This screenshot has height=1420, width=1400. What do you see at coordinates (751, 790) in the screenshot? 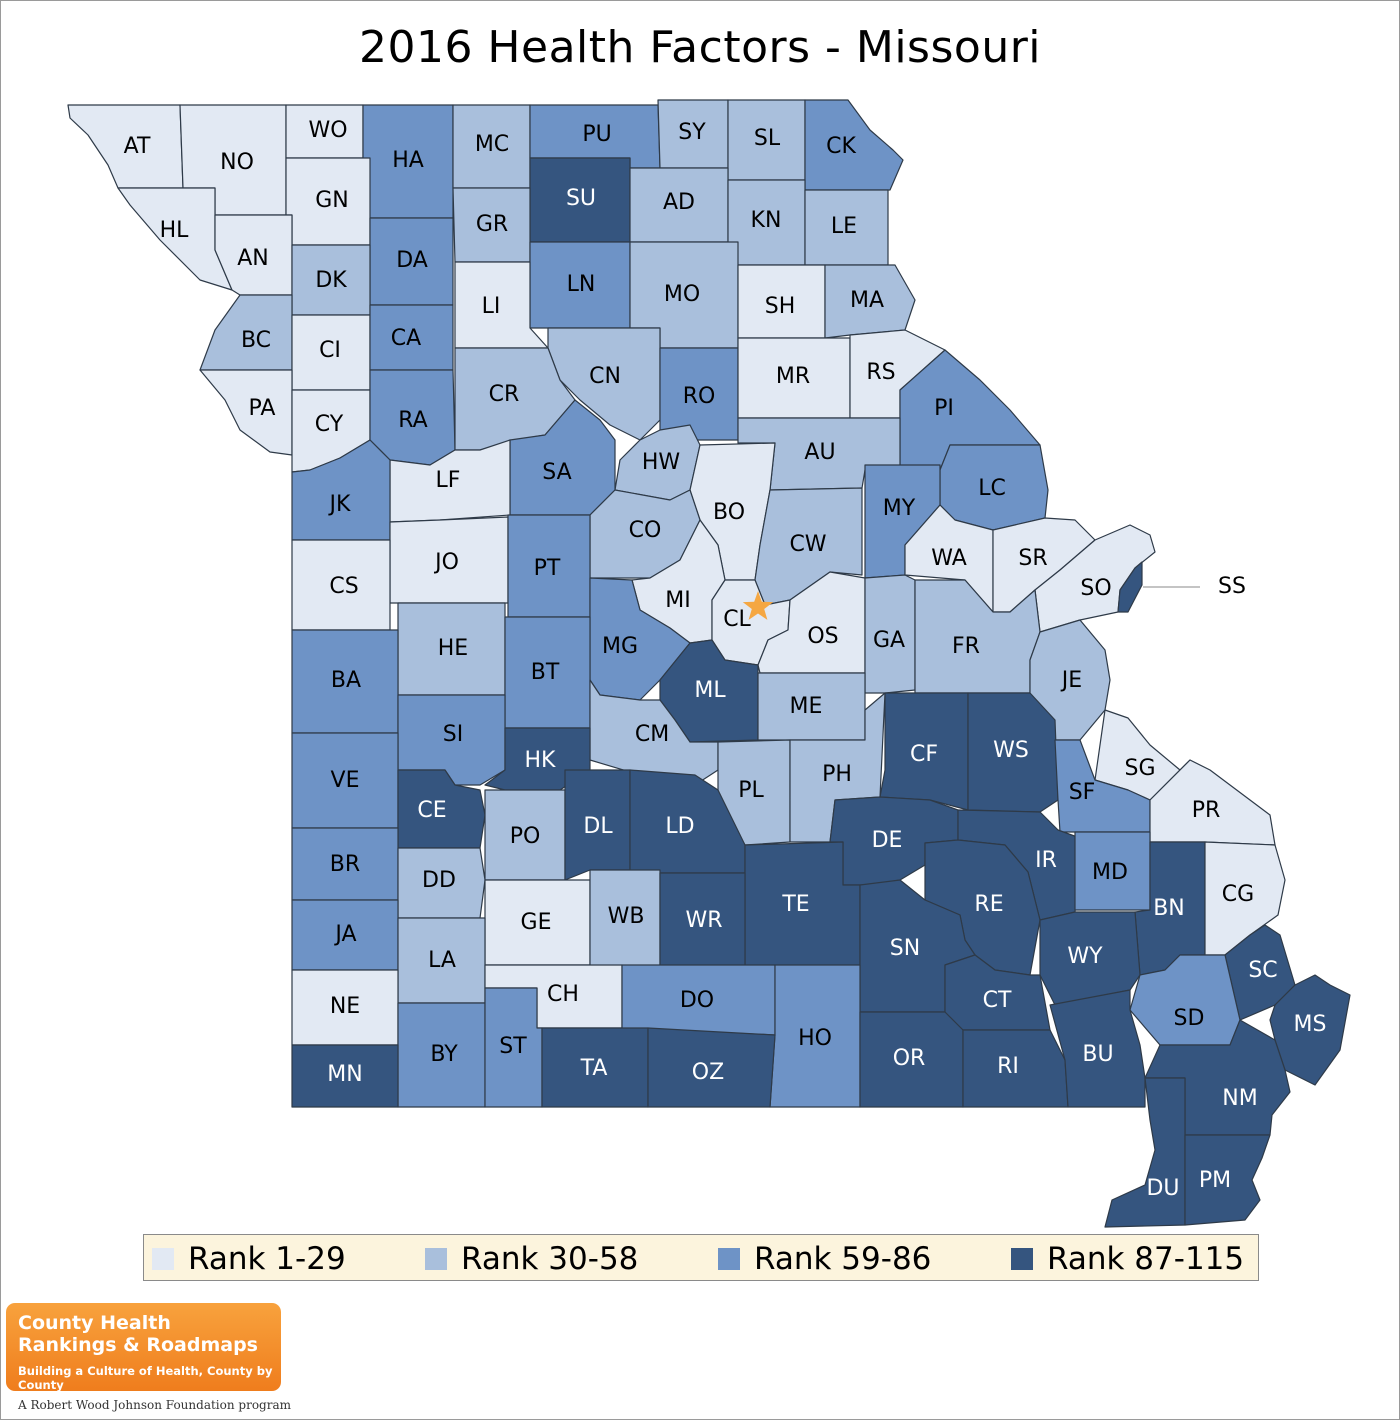
I see `county-label-pl: PL` at bounding box center [751, 790].